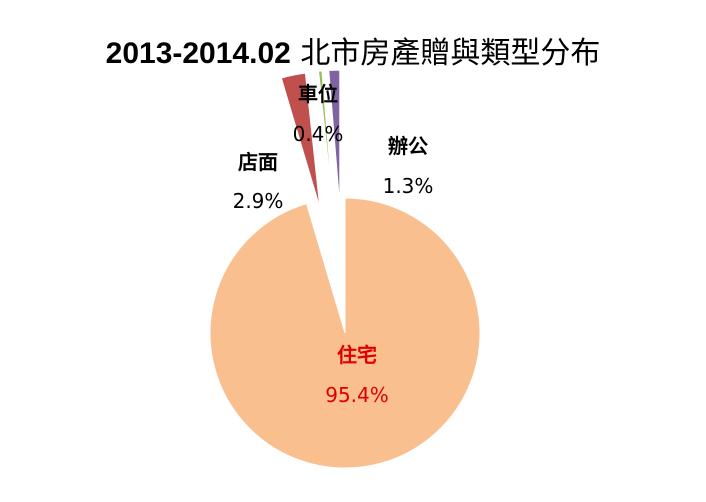 The width and height of the screenshot is (706, 502). I want to click on chart-title-prefix: 2013-2014.02, so click(198, 53).